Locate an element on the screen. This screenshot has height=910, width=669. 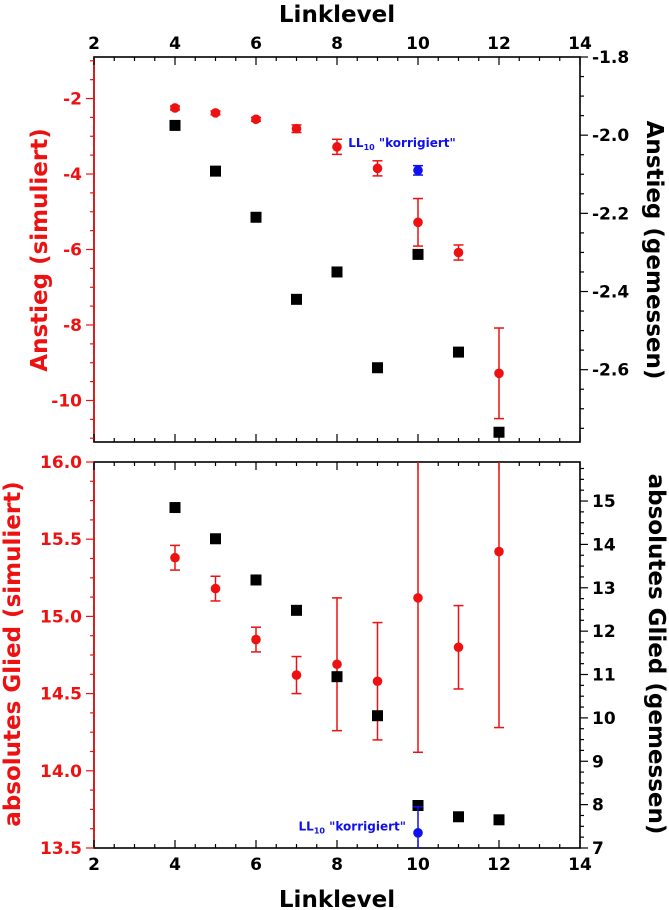
bottom-x-axis-label: Linklevel is located at coordinates (337, 898).